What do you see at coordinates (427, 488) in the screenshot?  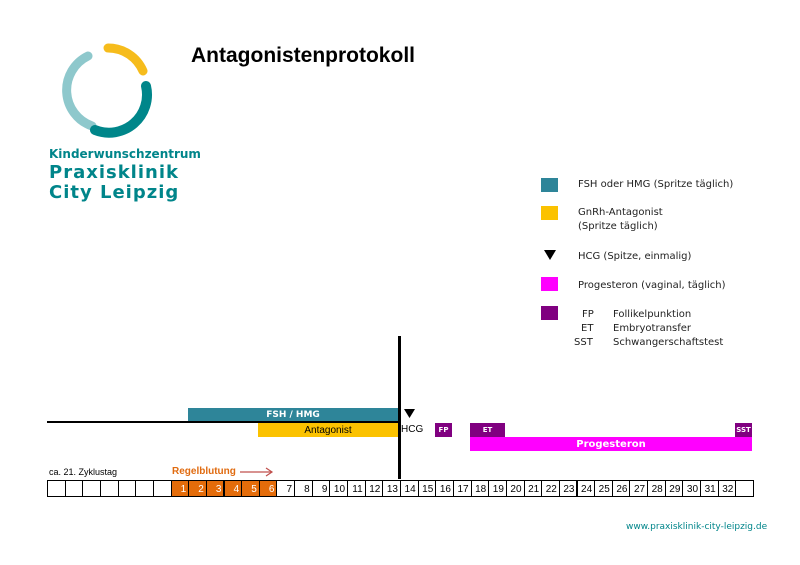 I see `day-cell: 15` at bounding box center [427, 488].